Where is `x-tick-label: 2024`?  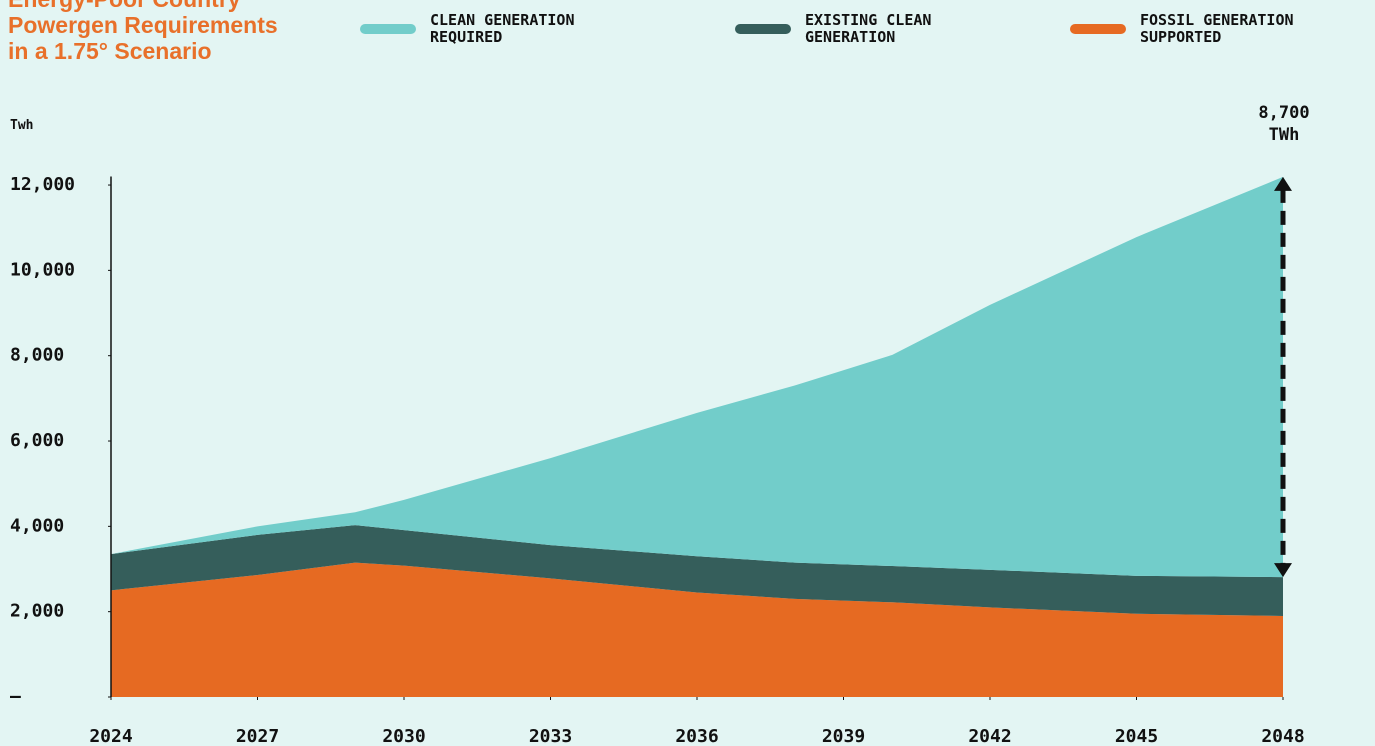 x-tick-label: 2024 is located at coordinates (111, 736).